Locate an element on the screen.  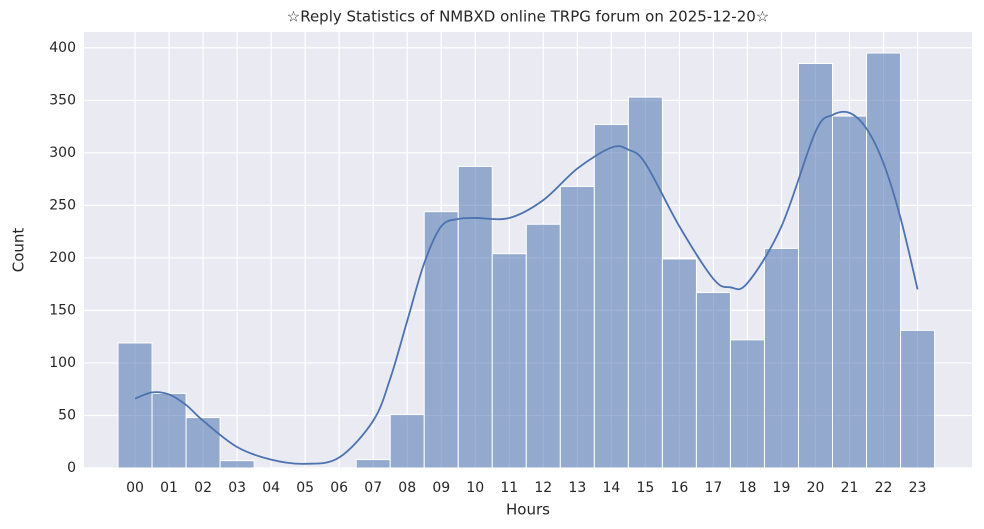
y-tick-label: 150 is located at coordinates (62, 310).